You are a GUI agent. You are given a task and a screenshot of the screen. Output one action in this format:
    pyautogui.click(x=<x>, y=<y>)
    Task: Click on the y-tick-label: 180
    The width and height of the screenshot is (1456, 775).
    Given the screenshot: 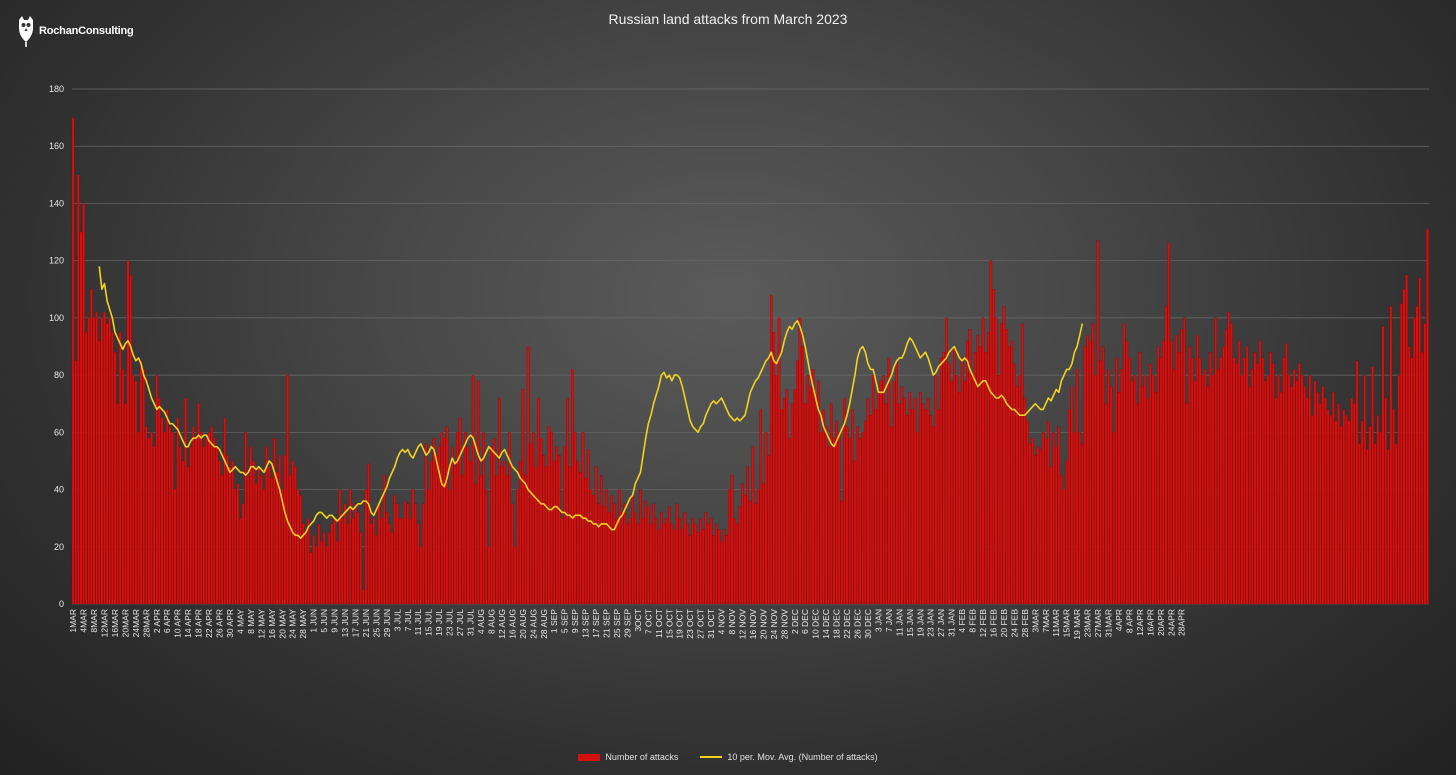 What is the action you would take?
    pyautogui.click(x=56, y=89)
    